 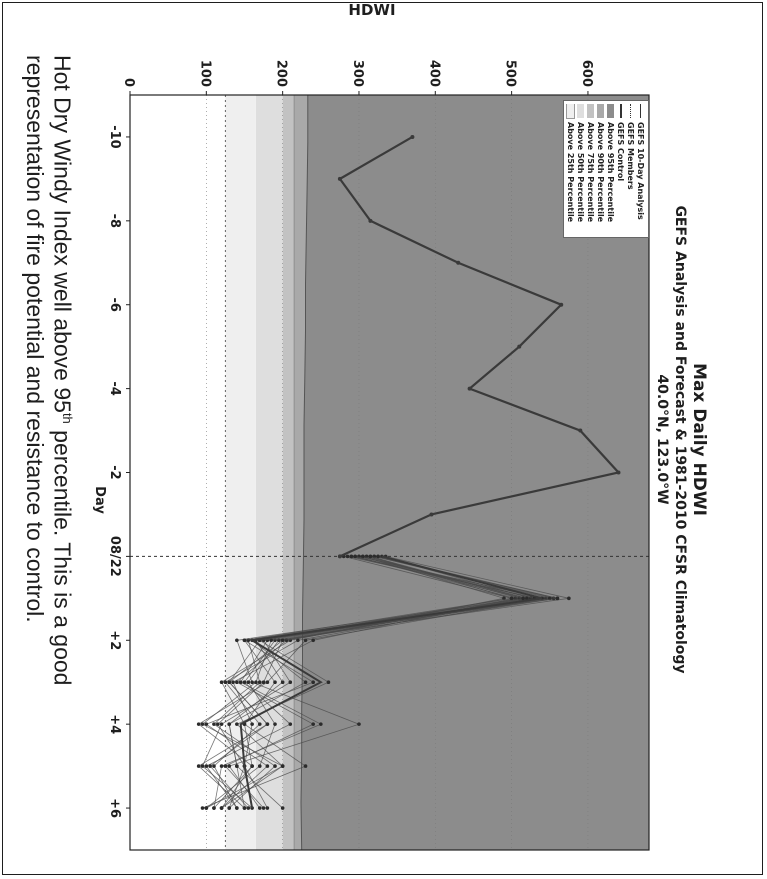 I want to click on x-tick-label: -6, so click(x=114, y=304).